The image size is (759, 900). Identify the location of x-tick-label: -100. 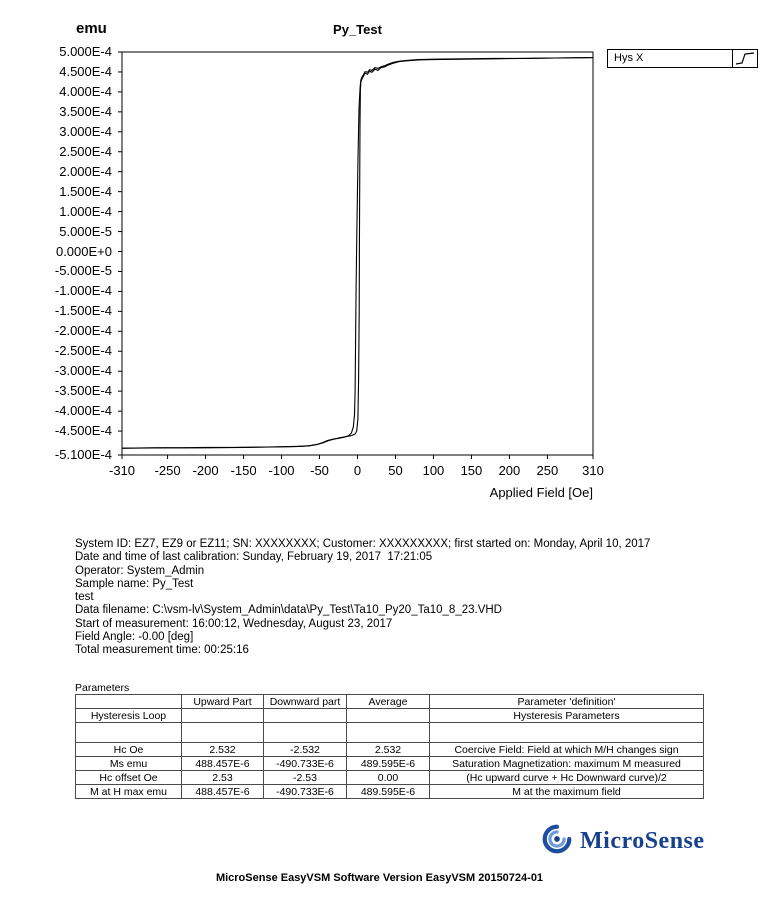
(281, 470).